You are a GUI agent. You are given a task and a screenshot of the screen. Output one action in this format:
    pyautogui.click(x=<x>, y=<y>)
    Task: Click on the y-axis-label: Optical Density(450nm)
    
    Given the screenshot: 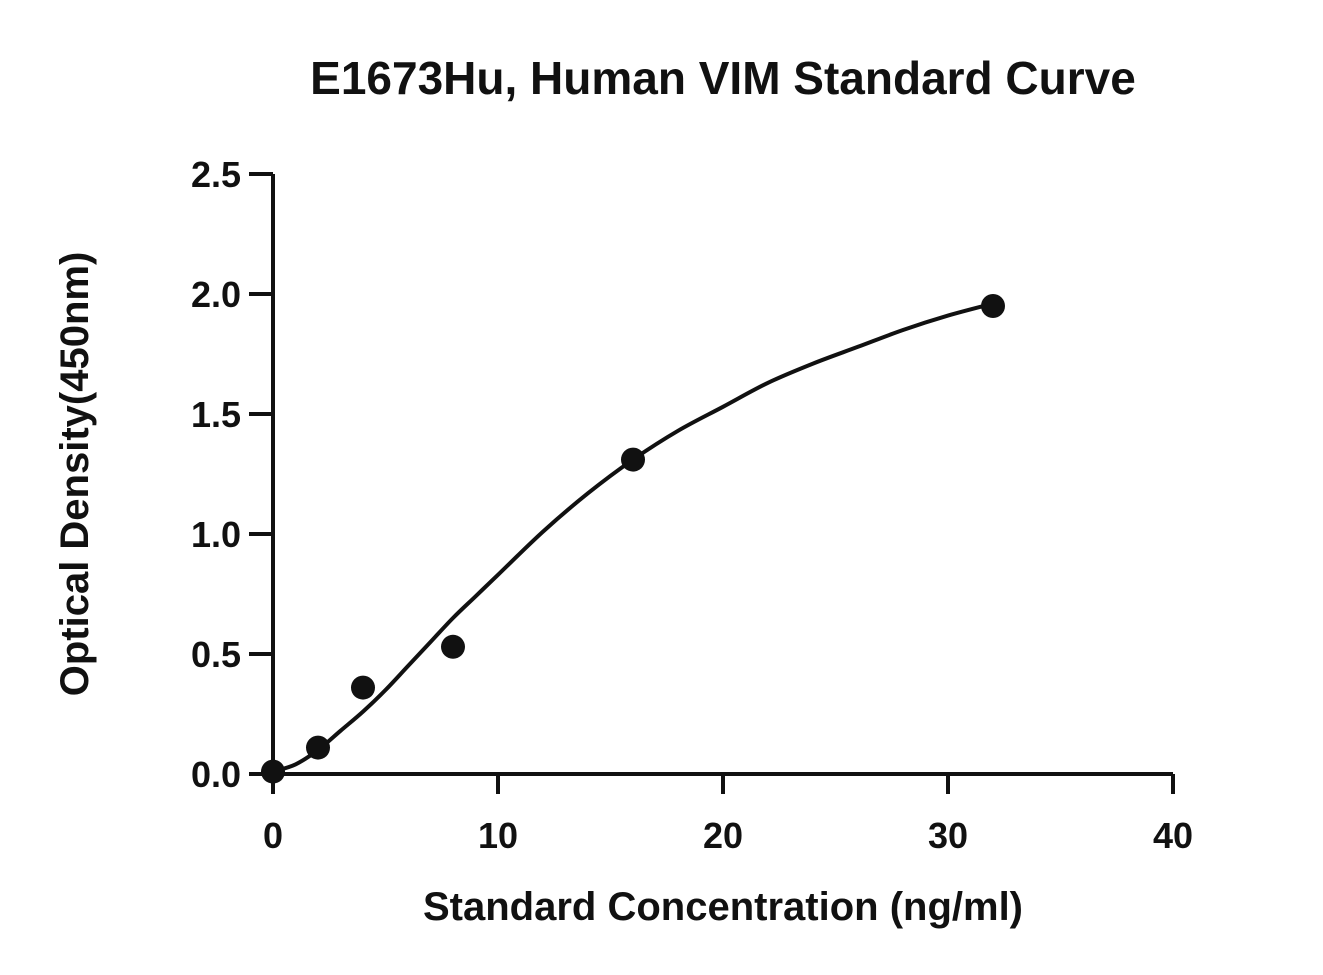 What is the action you would take?
    pyautogui.click(x=75, y=474)
    